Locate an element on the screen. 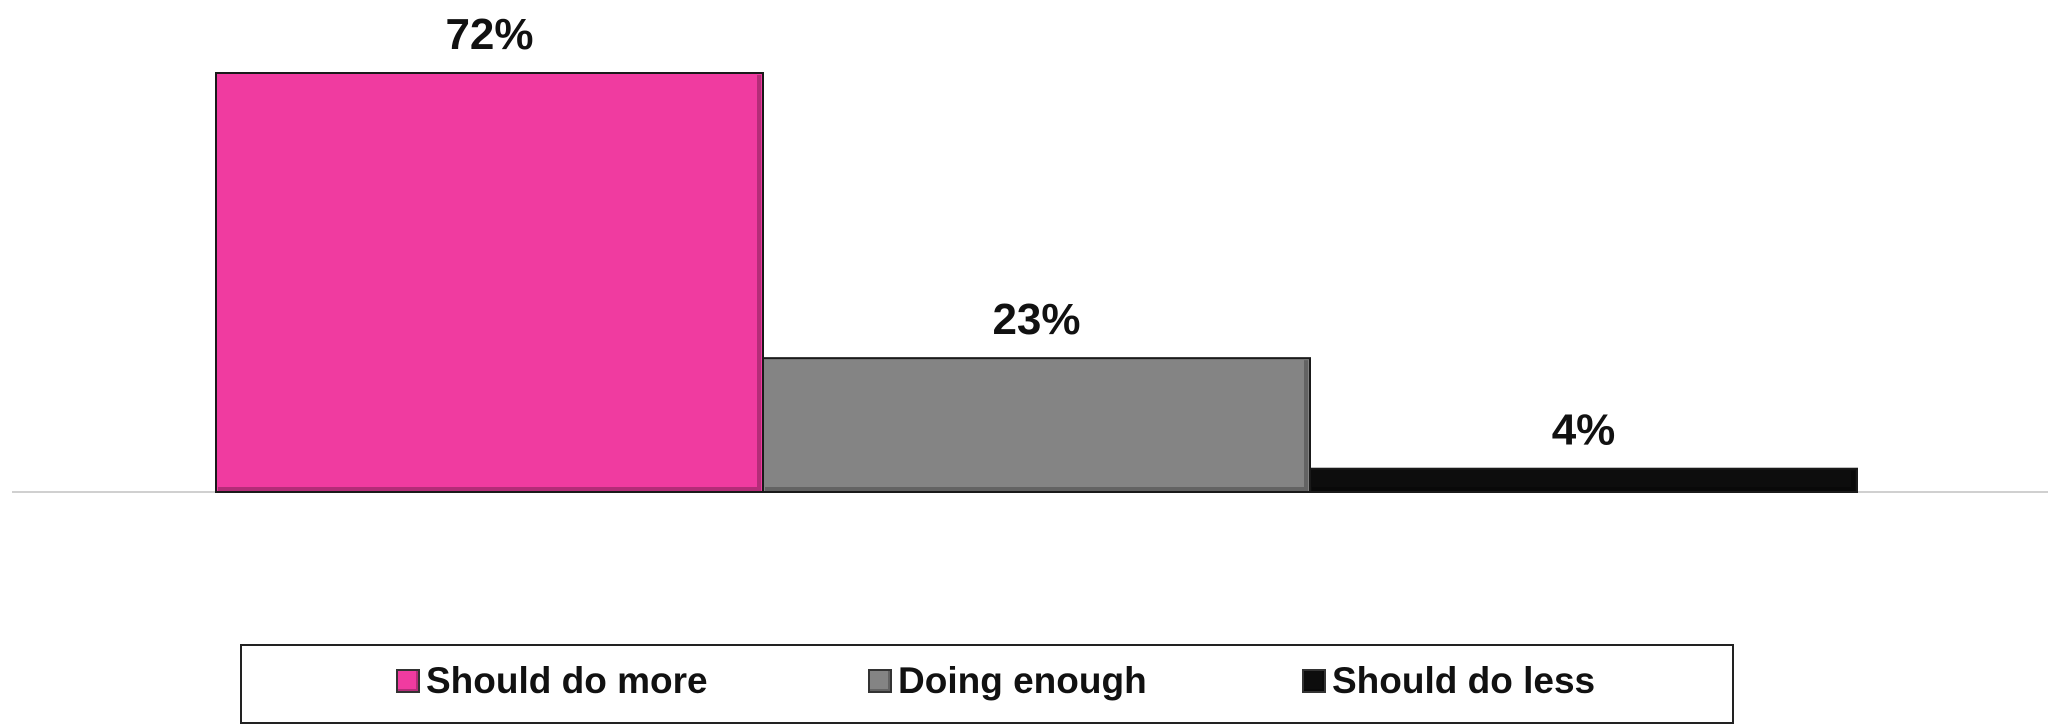  legend-label-doing-enough: Doing enough is located at coordinates (1022, 680).